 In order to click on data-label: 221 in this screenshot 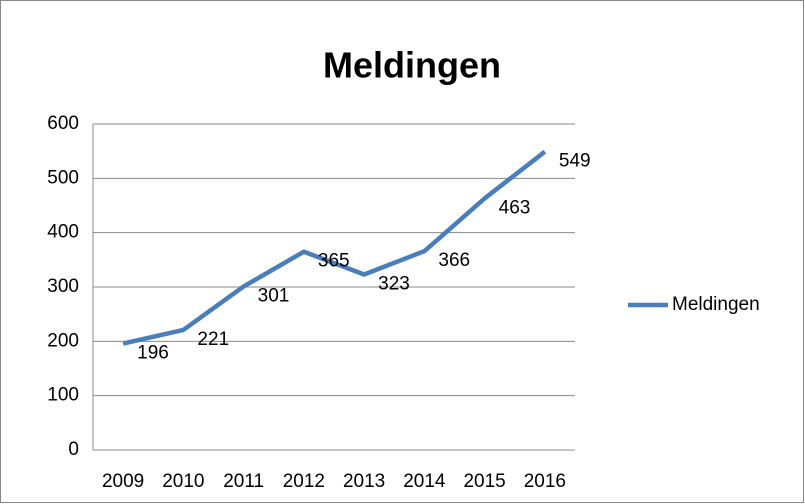, I will do `click(213, 339)`.